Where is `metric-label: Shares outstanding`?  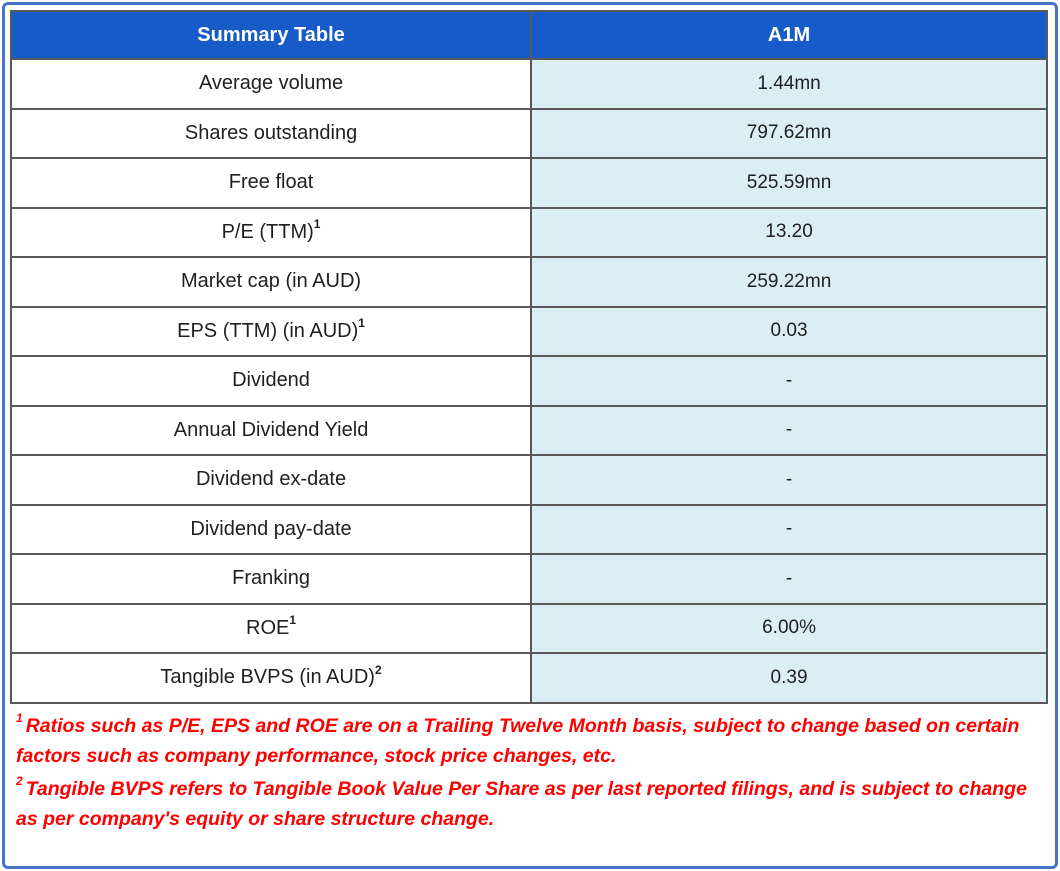
metric-label: Shares outstanding is located at coordinates (271, 133).